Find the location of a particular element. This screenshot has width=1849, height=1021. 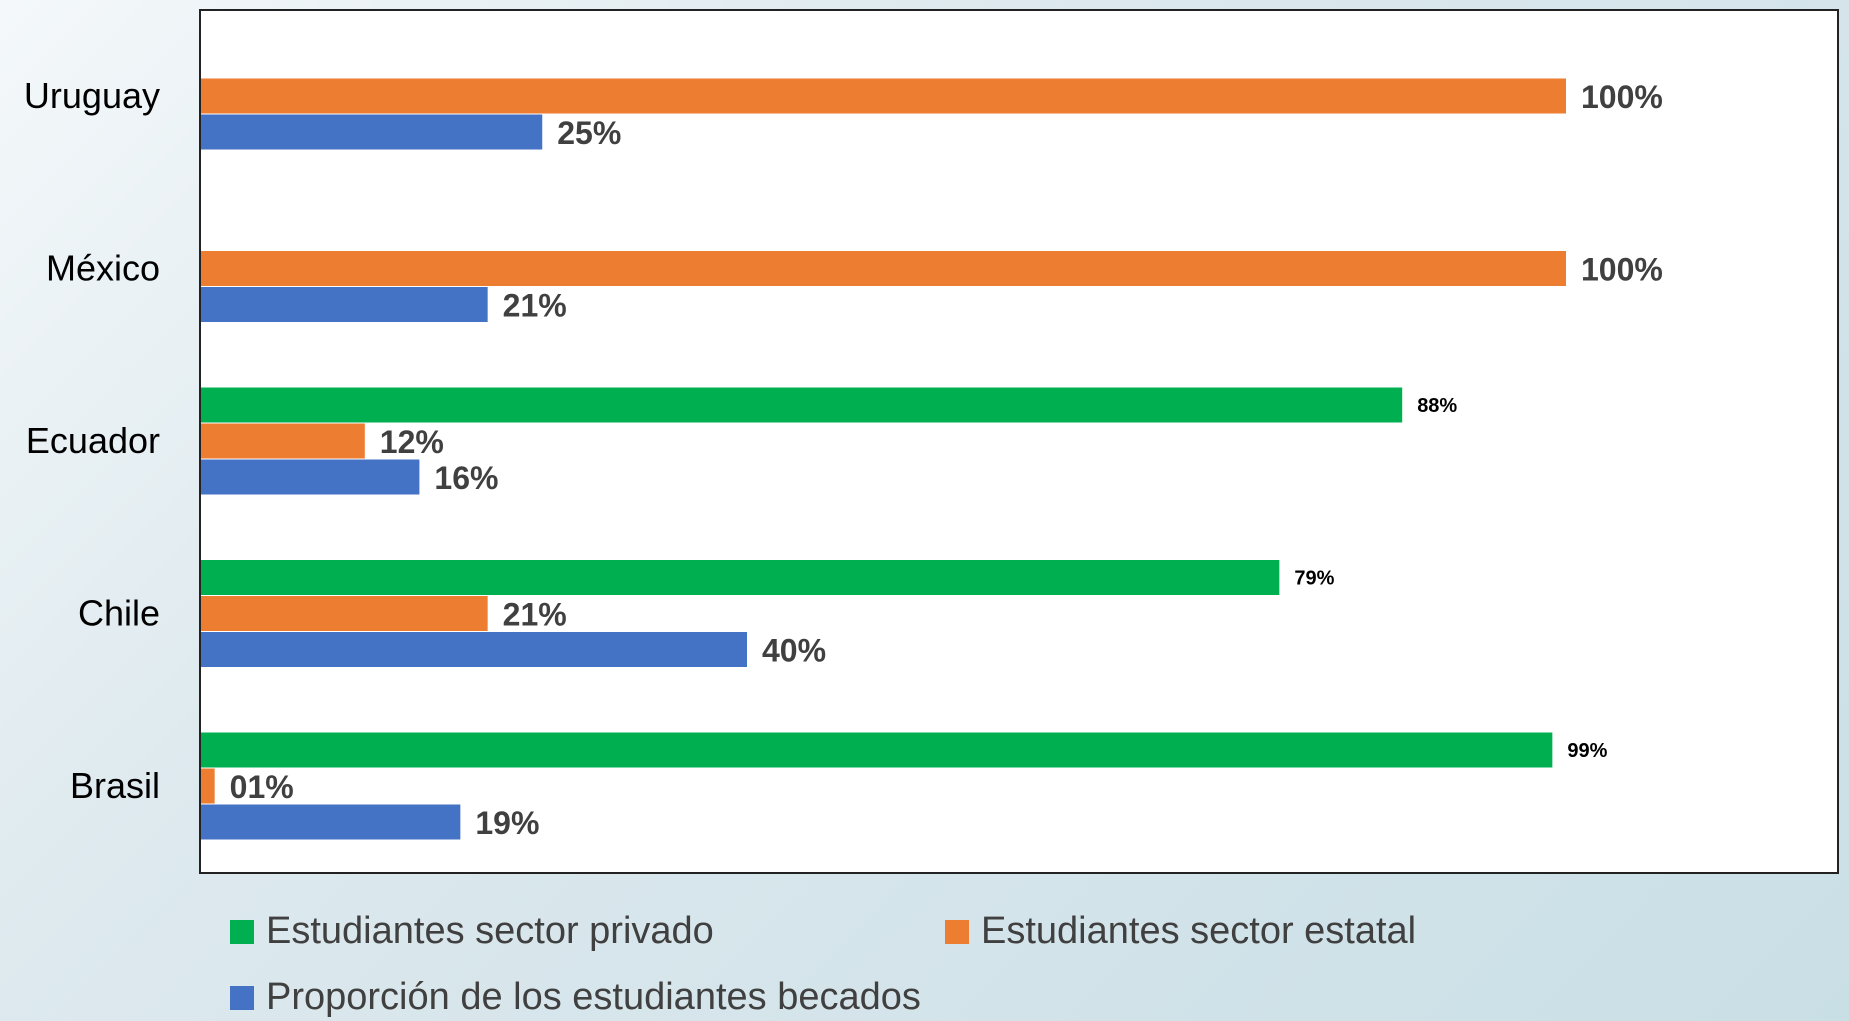

data-label-estatal: 12% is located at coordinates (412, 442).